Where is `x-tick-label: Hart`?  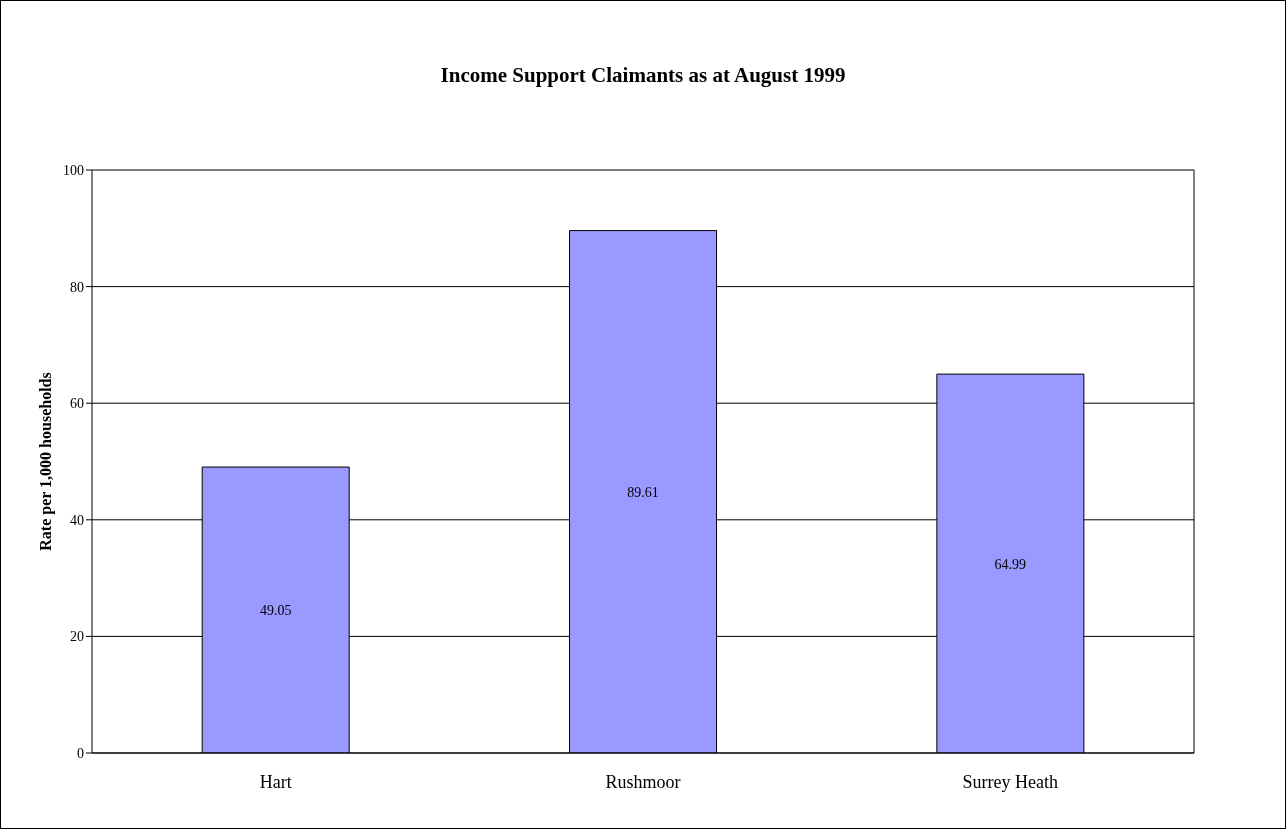 x-tick-label: Hart is located at coordinates (275, 781).